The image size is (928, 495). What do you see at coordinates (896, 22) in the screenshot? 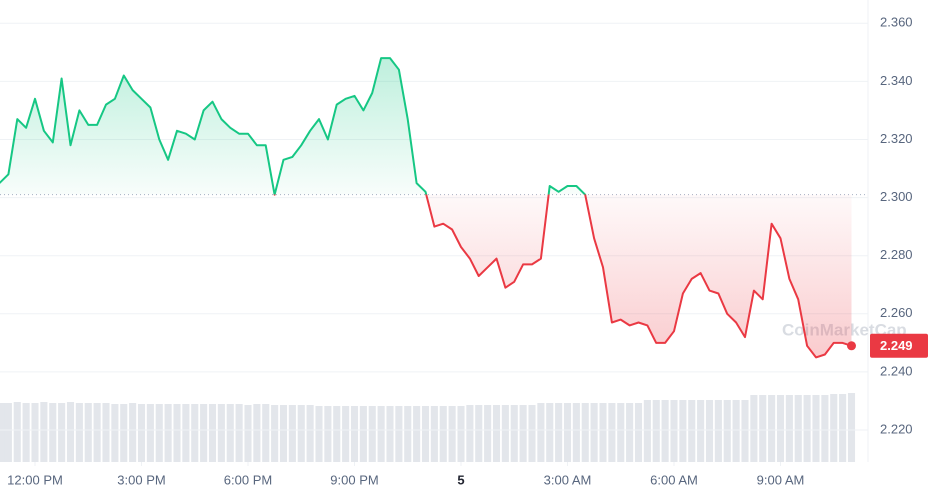
I see `y-tick-label: 2.360` at bounding box center [896, 22].